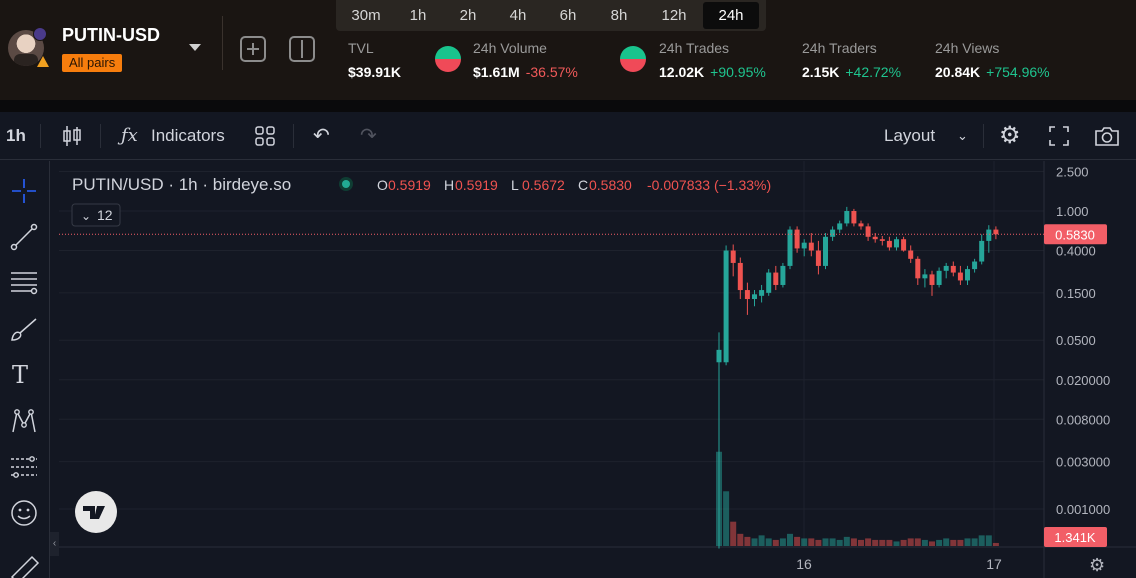 This screenshot has width=1136, height=578. Describe the element at coordinates (43, 61) in the screenshot. I see `warning-icon` at that location.